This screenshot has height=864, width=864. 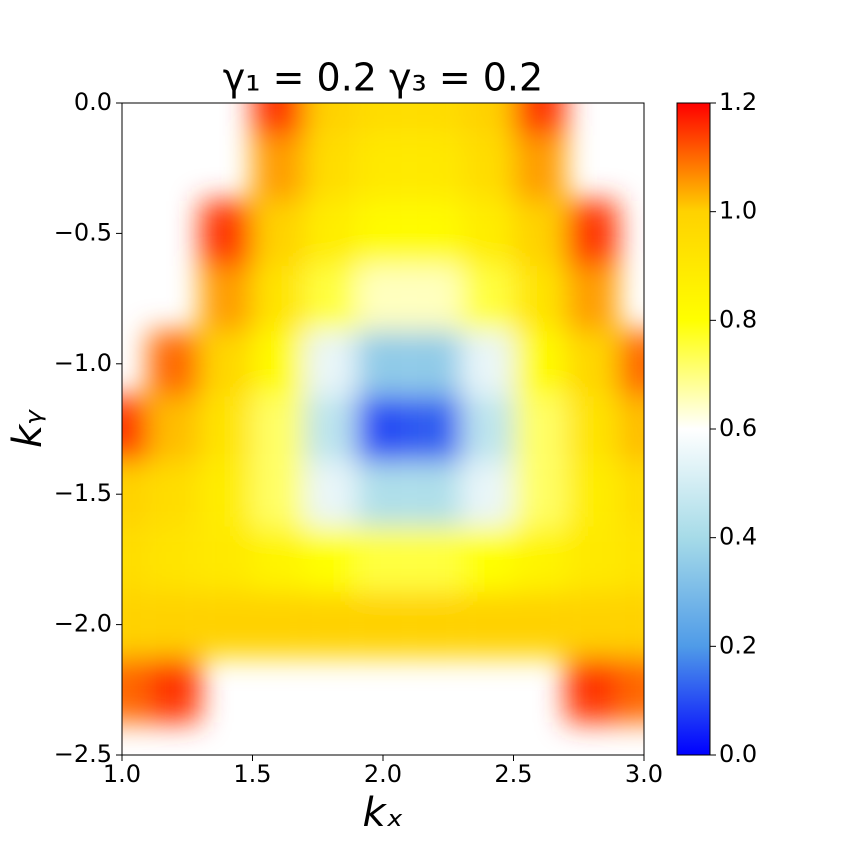 What do you see at coordinates (383, 774) in the screenshot?
I see `x-tick-label: 2.0` at bounding box center [383, 774].